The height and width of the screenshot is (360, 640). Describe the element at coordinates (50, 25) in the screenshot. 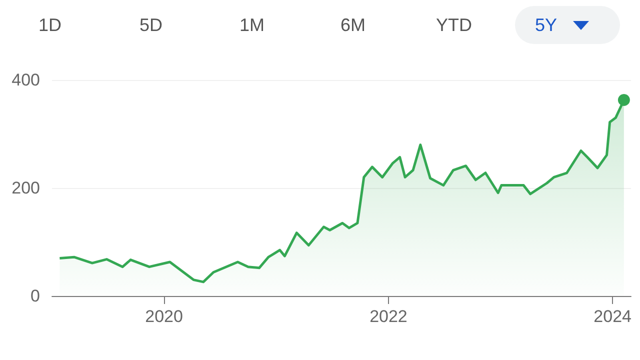

I see `text: 1D` at that location.